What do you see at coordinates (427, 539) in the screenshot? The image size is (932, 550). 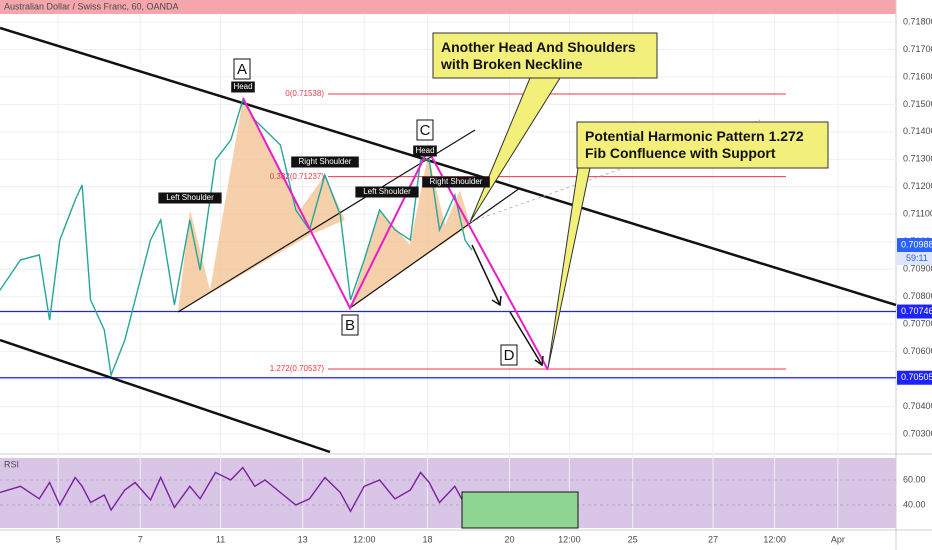 I see `x-tick-label: 18` at bounding box center [427, 539].